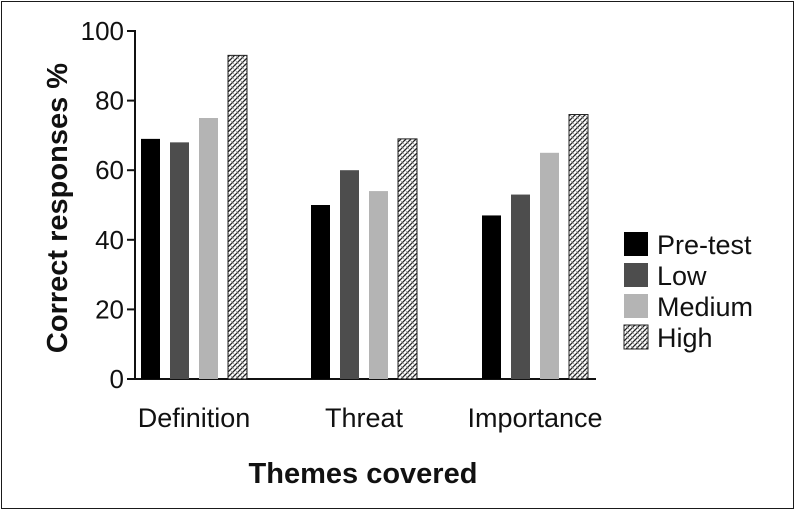 The image size is (797, 512). Describe the element at coordinates (102, 31) in the screenshot. I see `y-tick-label: 100` at that location.